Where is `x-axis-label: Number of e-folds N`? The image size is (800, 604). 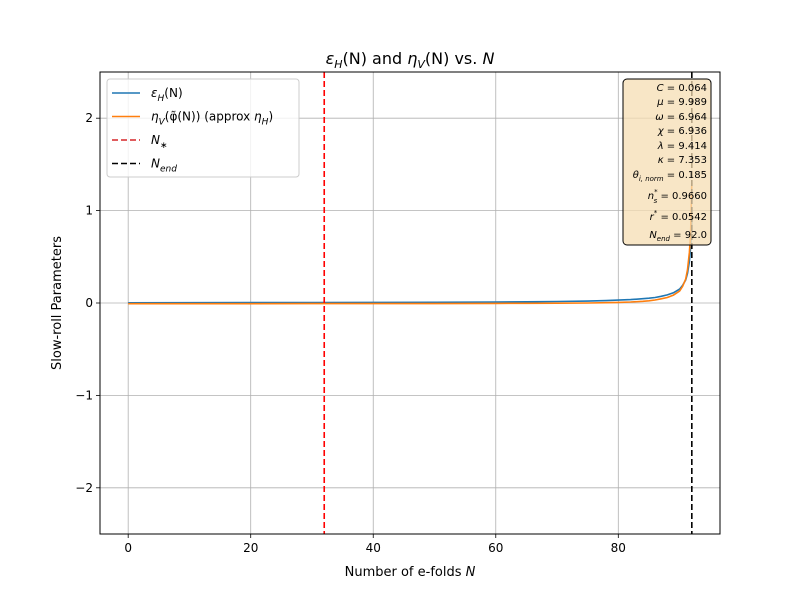
x-axis-label: Number of e-folds N is located at coordinates (410, 572).